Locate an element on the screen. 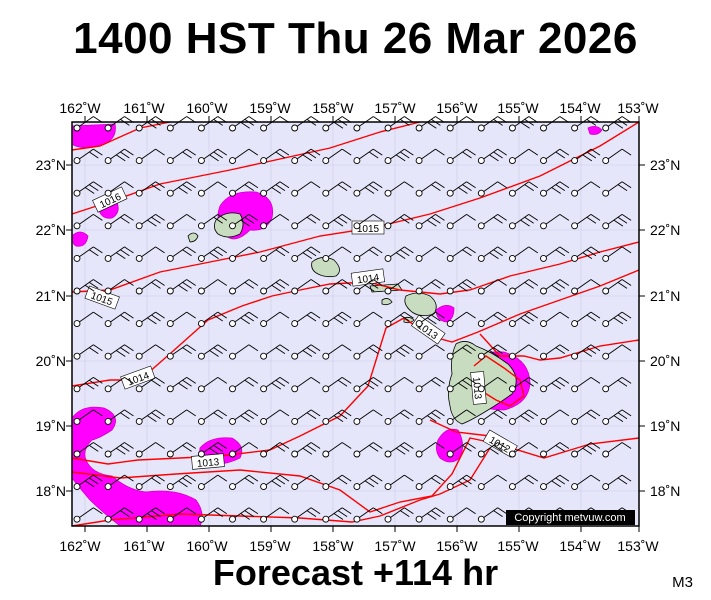 This screenshot has height=600, width=711. lat-label-right: 18˚N is located at coordinates (665, 491).